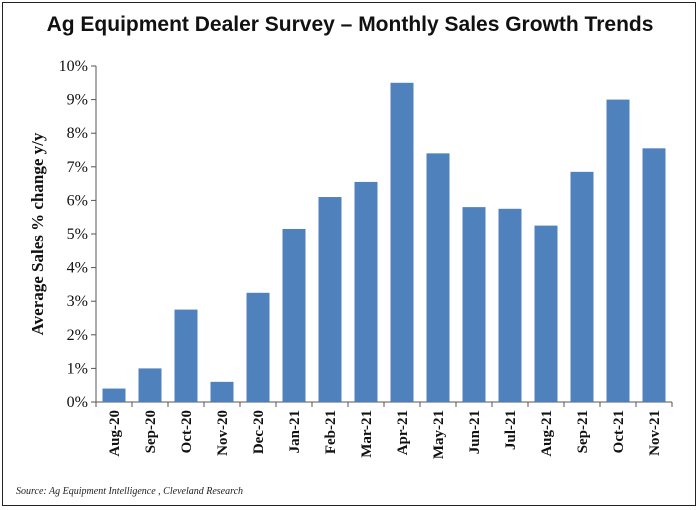  What do you see at coordinates (583, 431) in the screenshot?
I see `x-tick-label: Sep-21` at bounding box center [583, 431].